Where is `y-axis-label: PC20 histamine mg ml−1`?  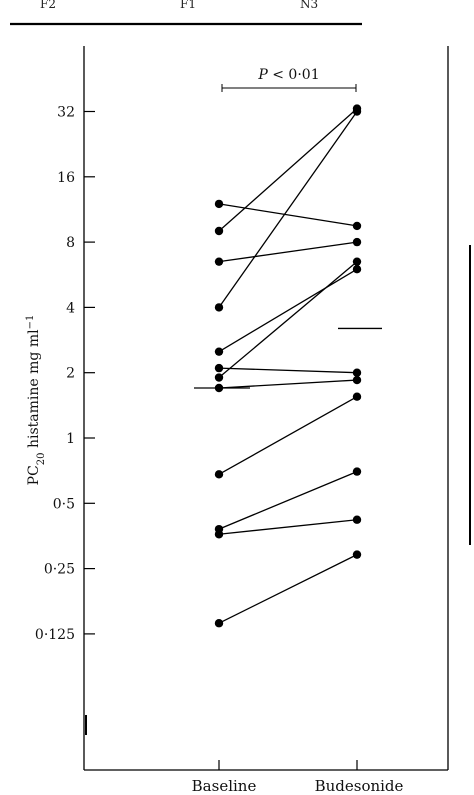
y-axis-label: PC20 histamine mg ml−1 is located at coordinates (36, 400).